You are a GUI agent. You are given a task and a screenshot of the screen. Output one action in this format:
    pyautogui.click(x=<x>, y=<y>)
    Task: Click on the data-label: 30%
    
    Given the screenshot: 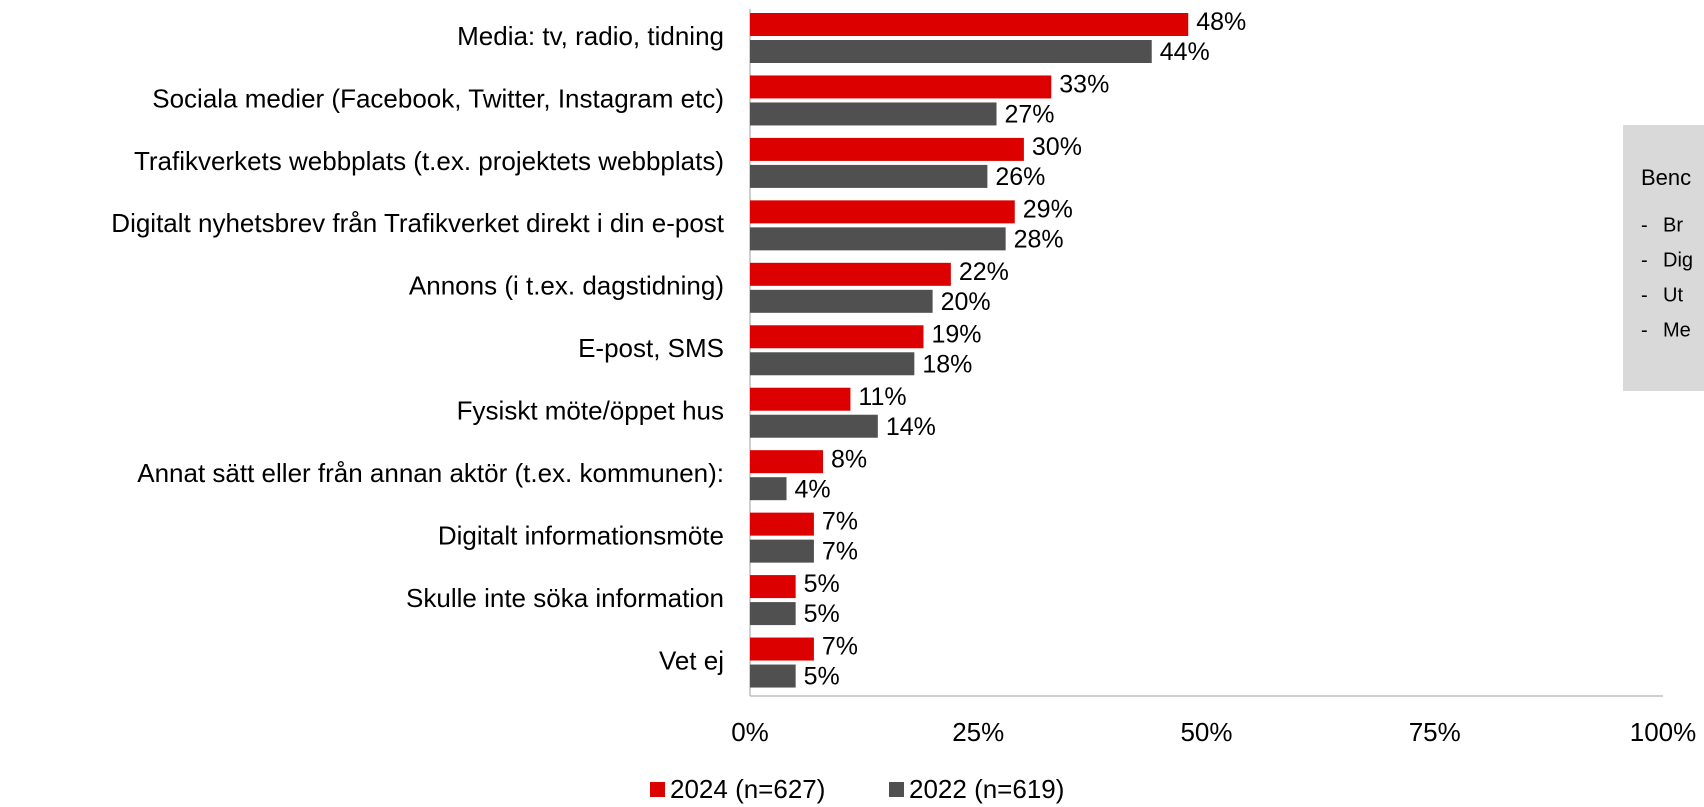 What is the action you would take?
    pyautogui.click(x=1057, y=147)
    